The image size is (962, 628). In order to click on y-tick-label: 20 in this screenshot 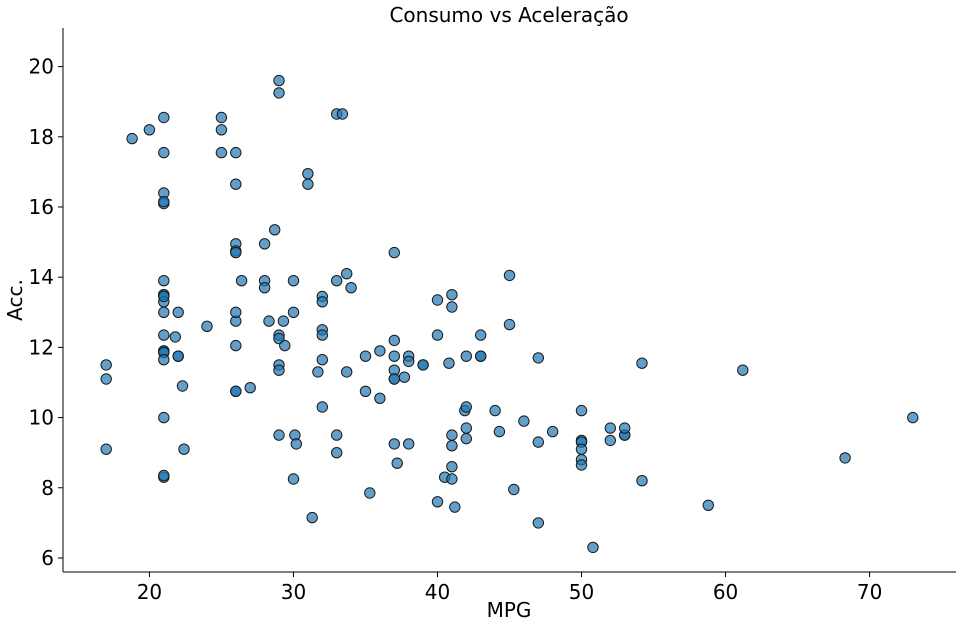, I will do `click(41, 67)`.